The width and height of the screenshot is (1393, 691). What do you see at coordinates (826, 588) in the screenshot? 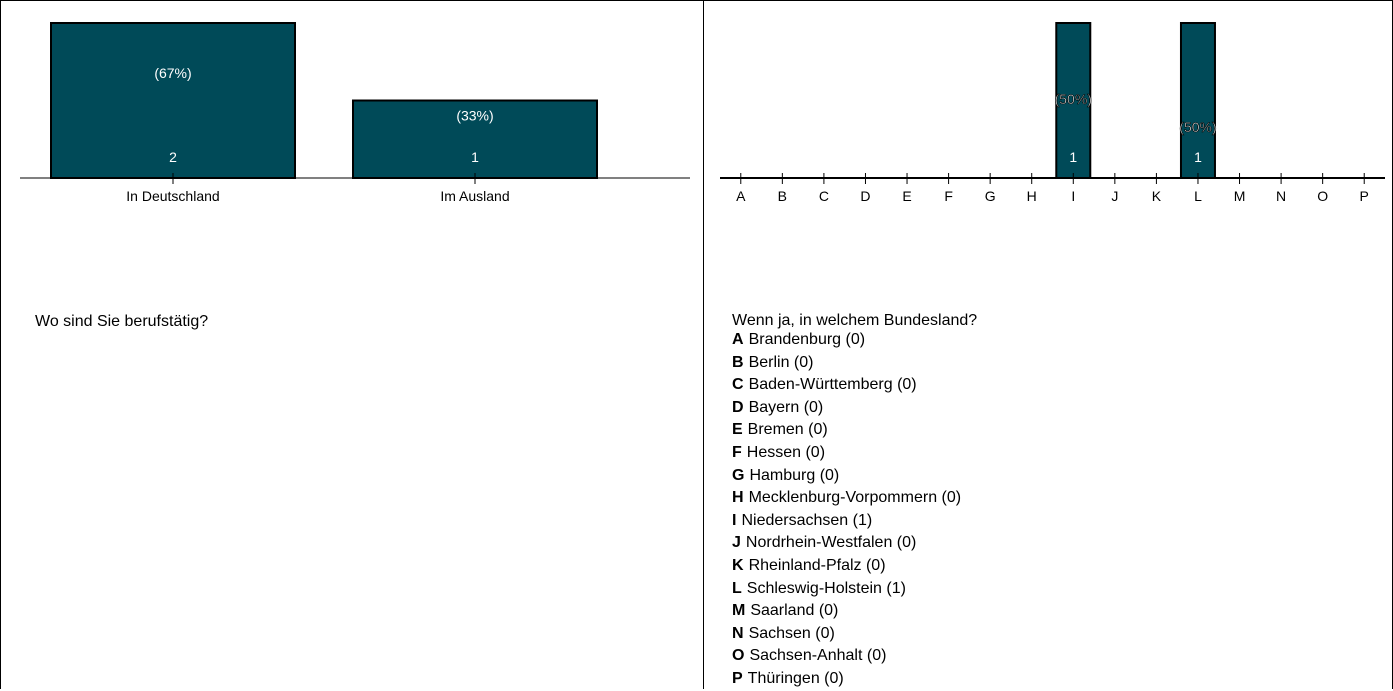
I see `legend-label: Schleswig-Holstein (1)` at bounding box center [826, 588].